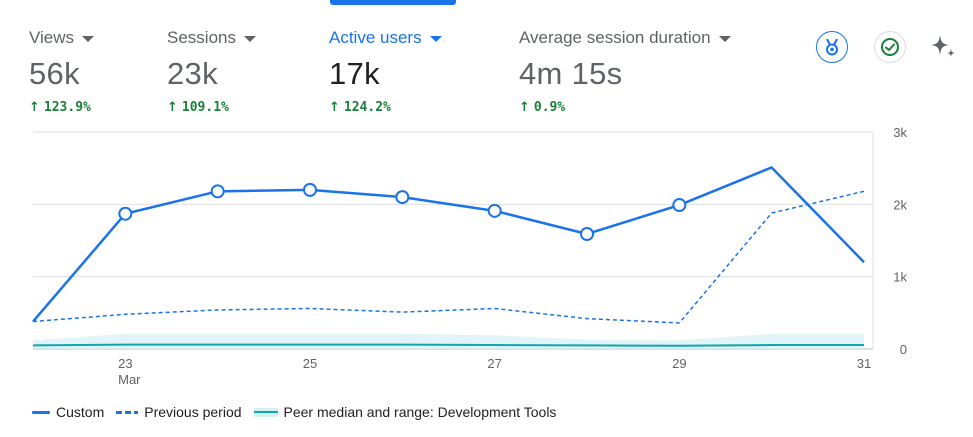 This screenshot has height=437, width=973. I want to click on y-tick-label: 0, so click(903, 349).